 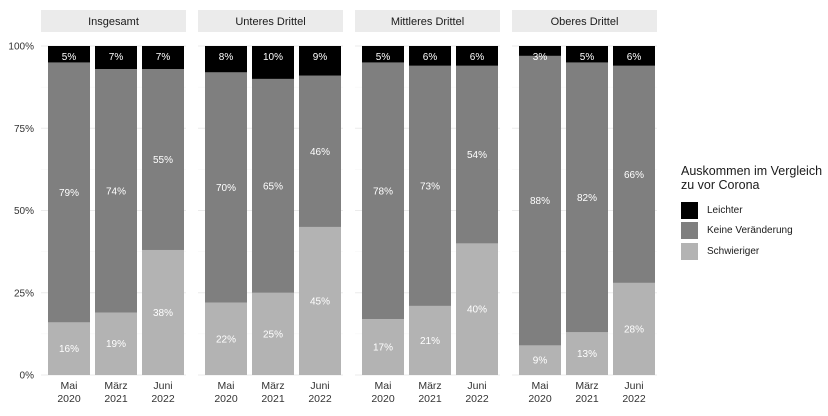 I want to click on bar-data-label: 19%, so click(x=116, y=344).